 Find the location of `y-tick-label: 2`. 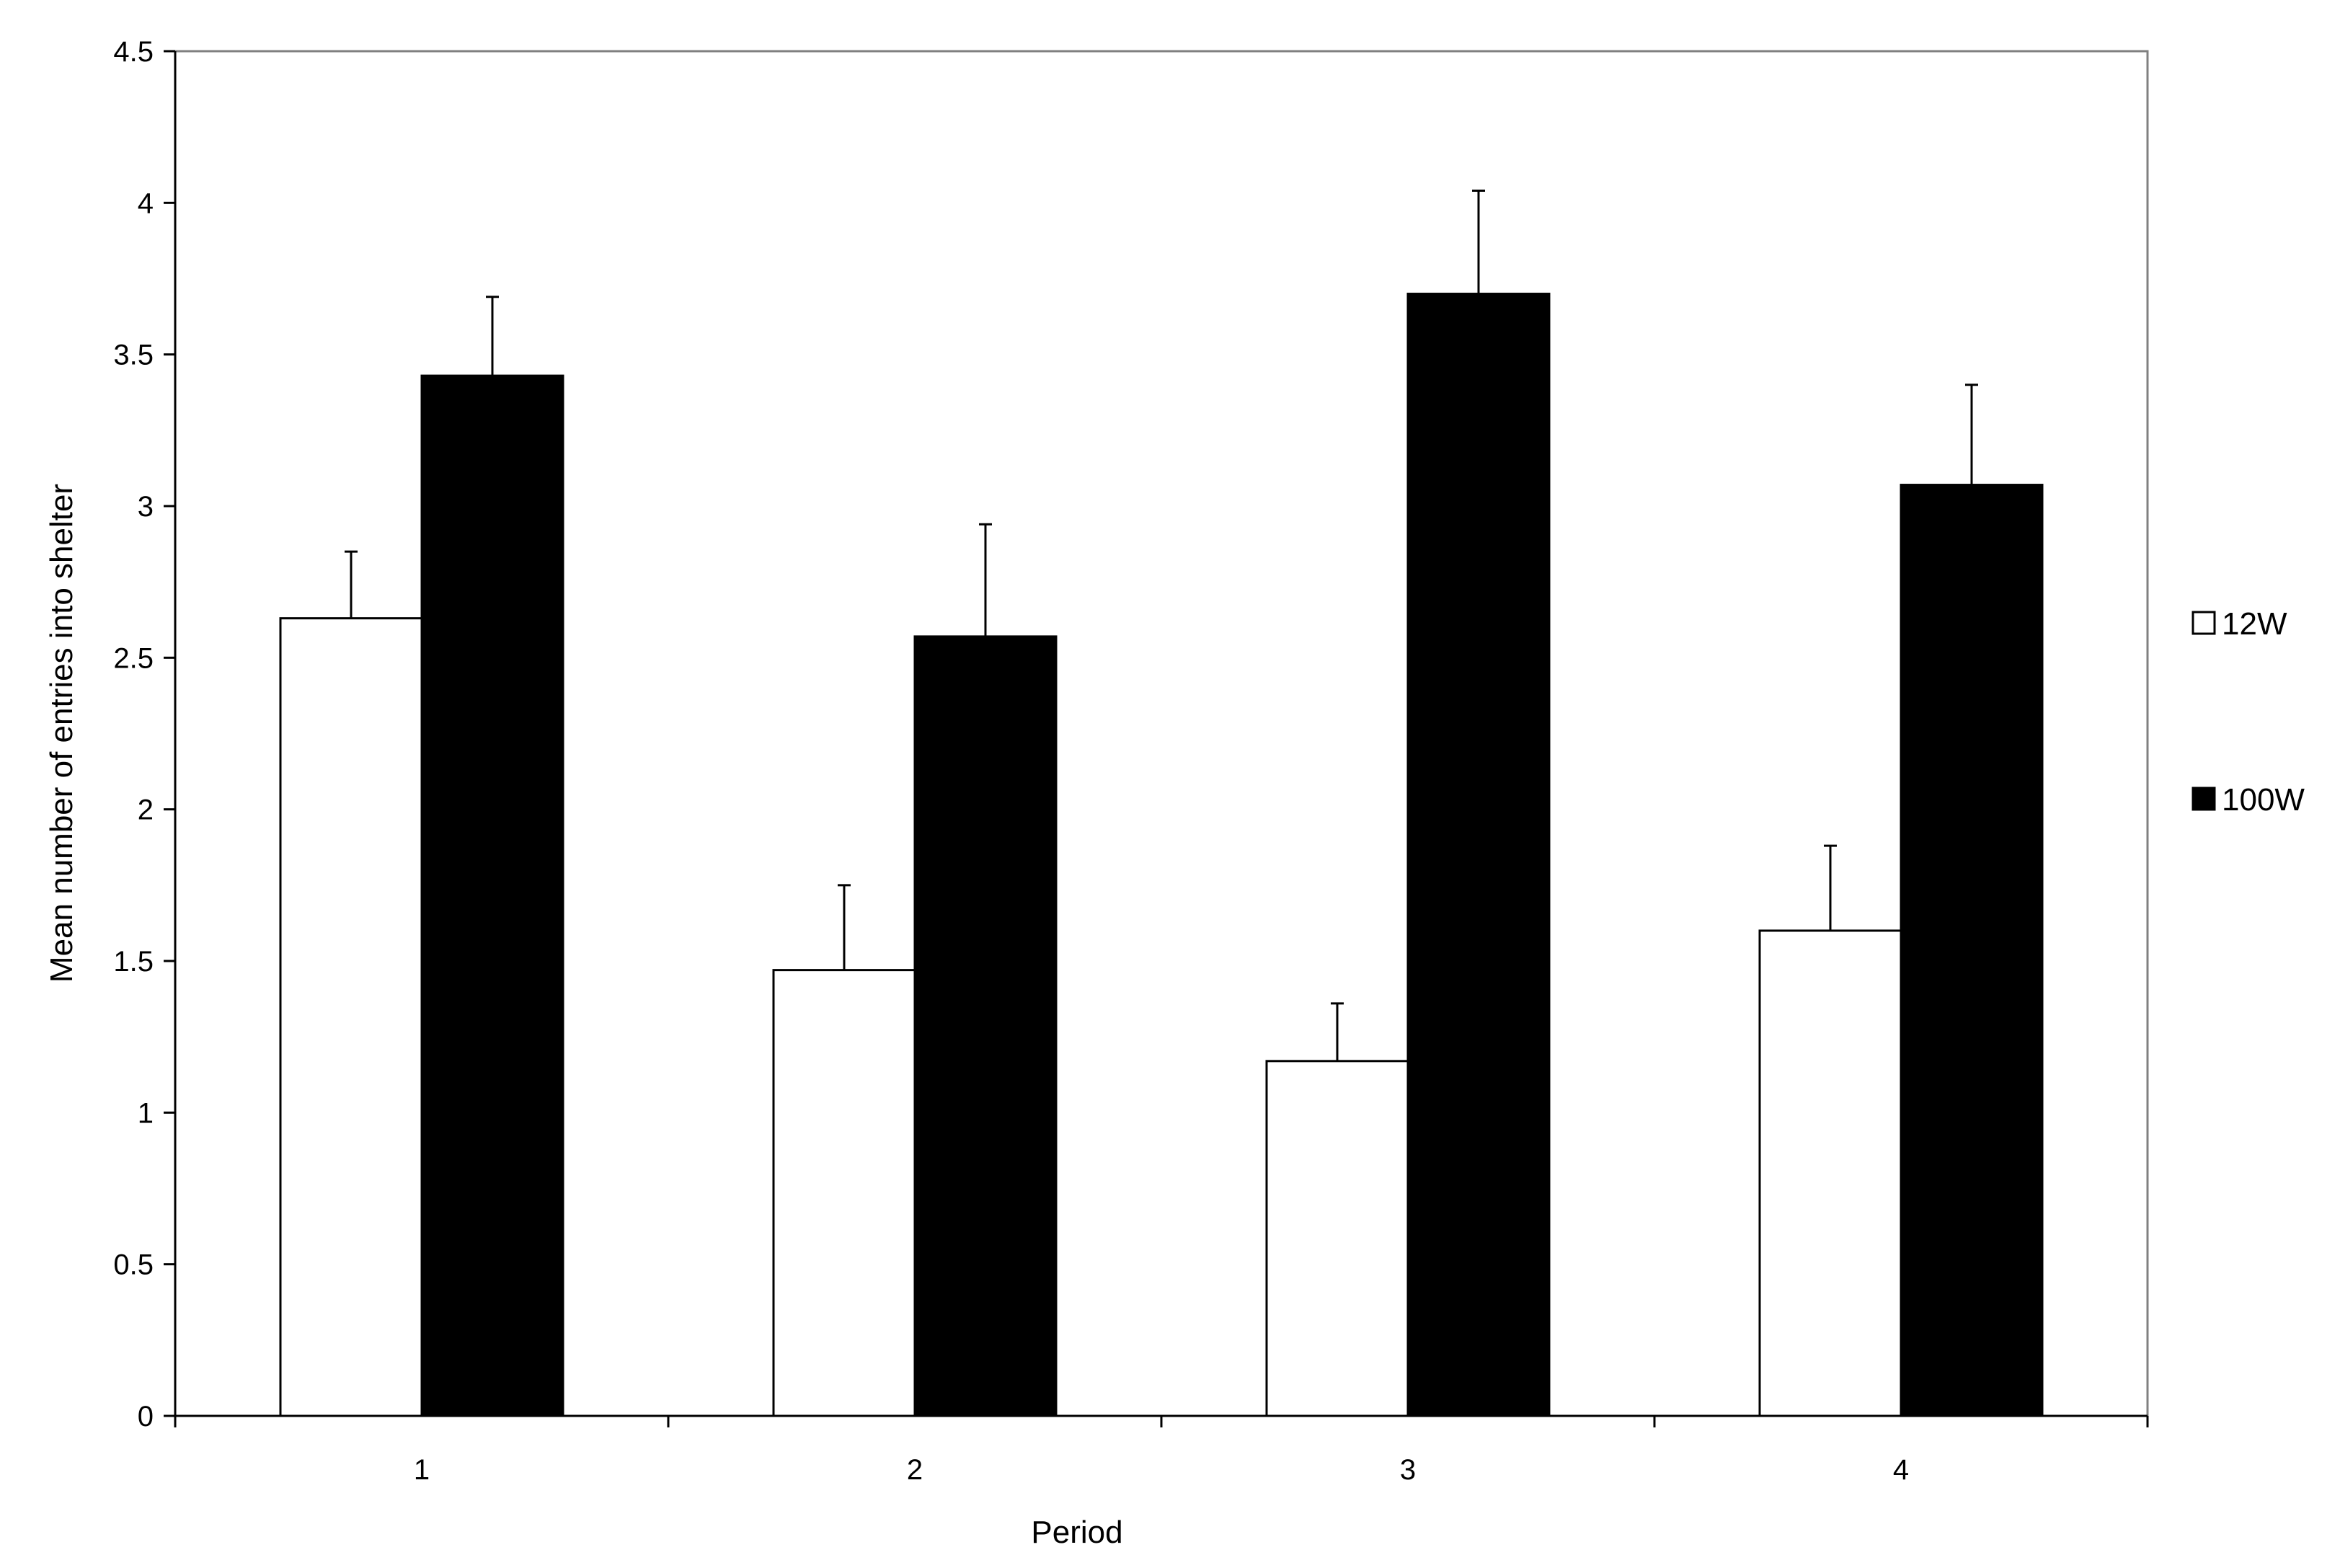

y-tick-label: 2 is located at coordinates (146, 810).